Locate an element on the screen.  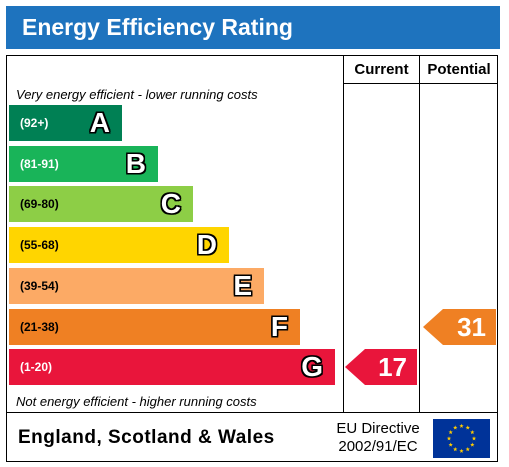
band-range-label: (39-54) is located at coordinates (39, 286).